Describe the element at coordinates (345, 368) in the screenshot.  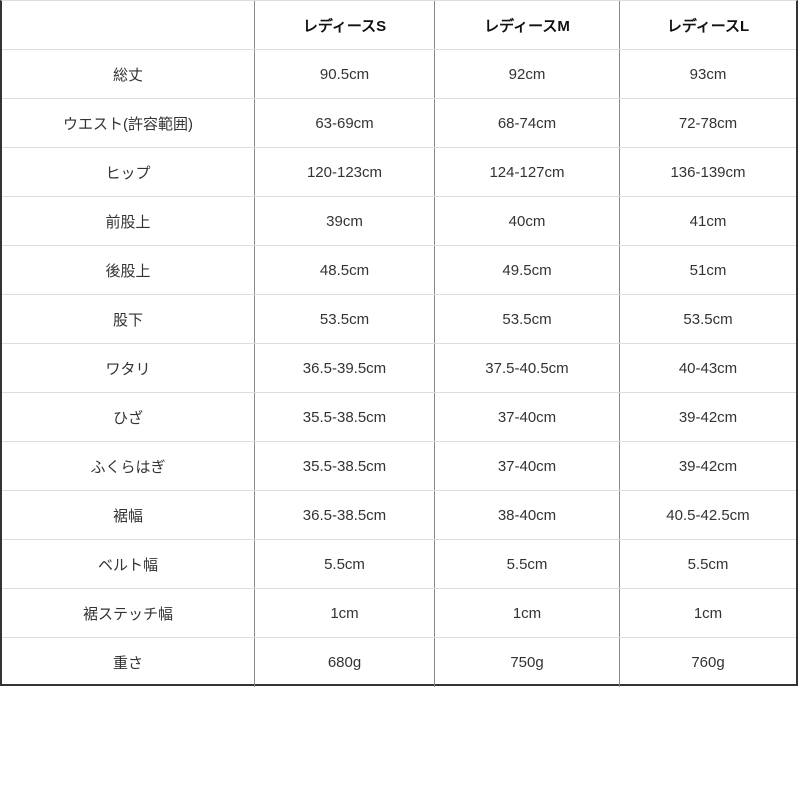
I see `table-cell: 36.5-39.5cm` at that location.